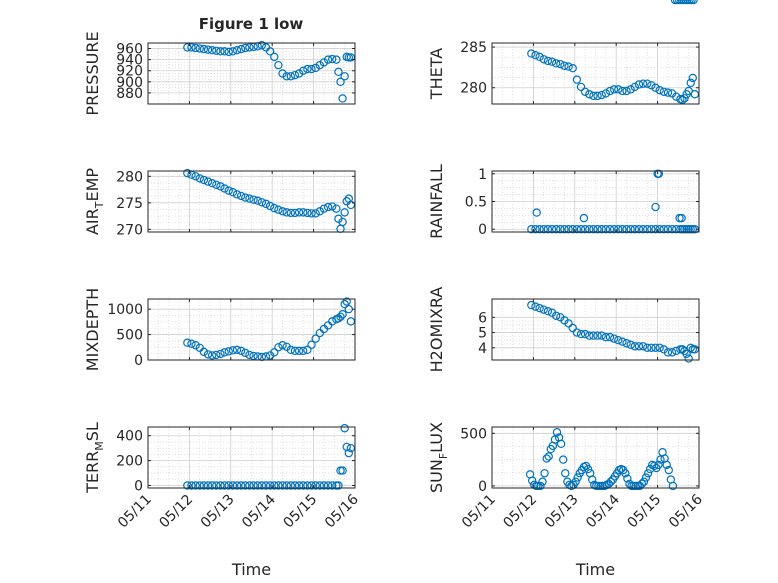 The image size is (778, 583). Describe the element at coordinates (436, 330) in the screenshot. I see `y-axis-label: H2OMIXRA` at that location.